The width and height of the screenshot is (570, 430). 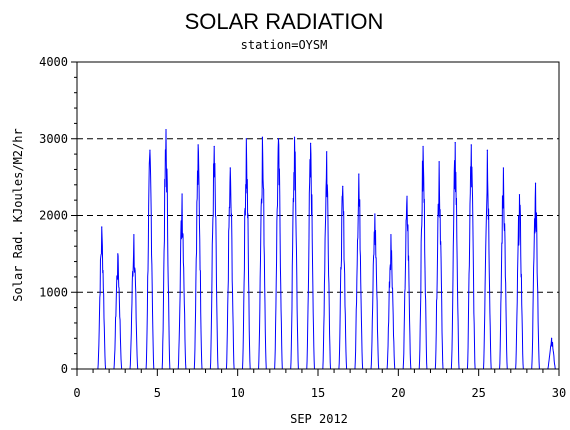 What do you see at coordinates (284, 45) in the screenshot?
I see `chart-subtitle: station=OYSM` at bounding box center [284, 45].